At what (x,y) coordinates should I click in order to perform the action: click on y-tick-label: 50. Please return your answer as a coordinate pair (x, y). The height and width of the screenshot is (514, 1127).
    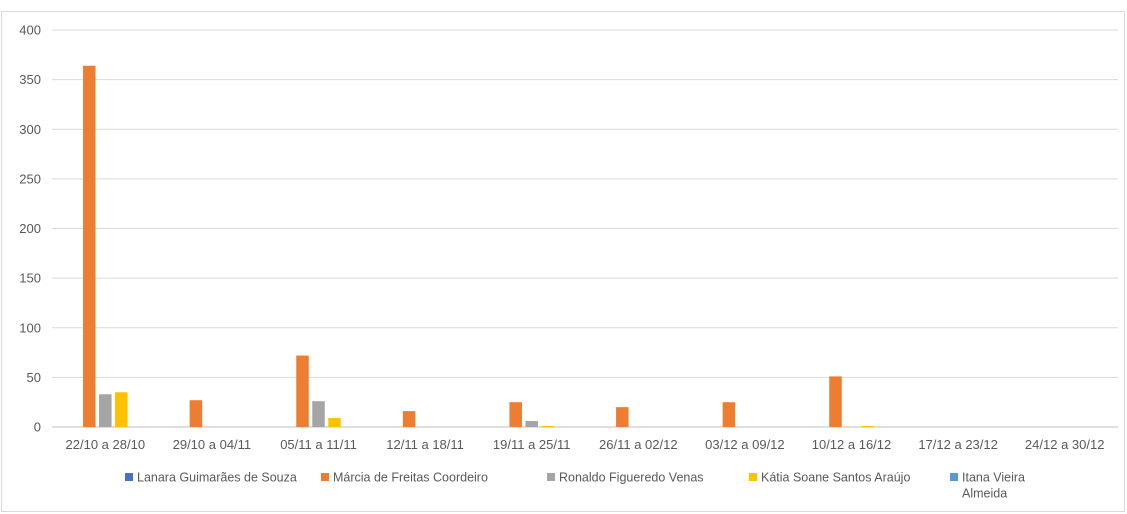
    Looking at the image, I should click on (34, 377).